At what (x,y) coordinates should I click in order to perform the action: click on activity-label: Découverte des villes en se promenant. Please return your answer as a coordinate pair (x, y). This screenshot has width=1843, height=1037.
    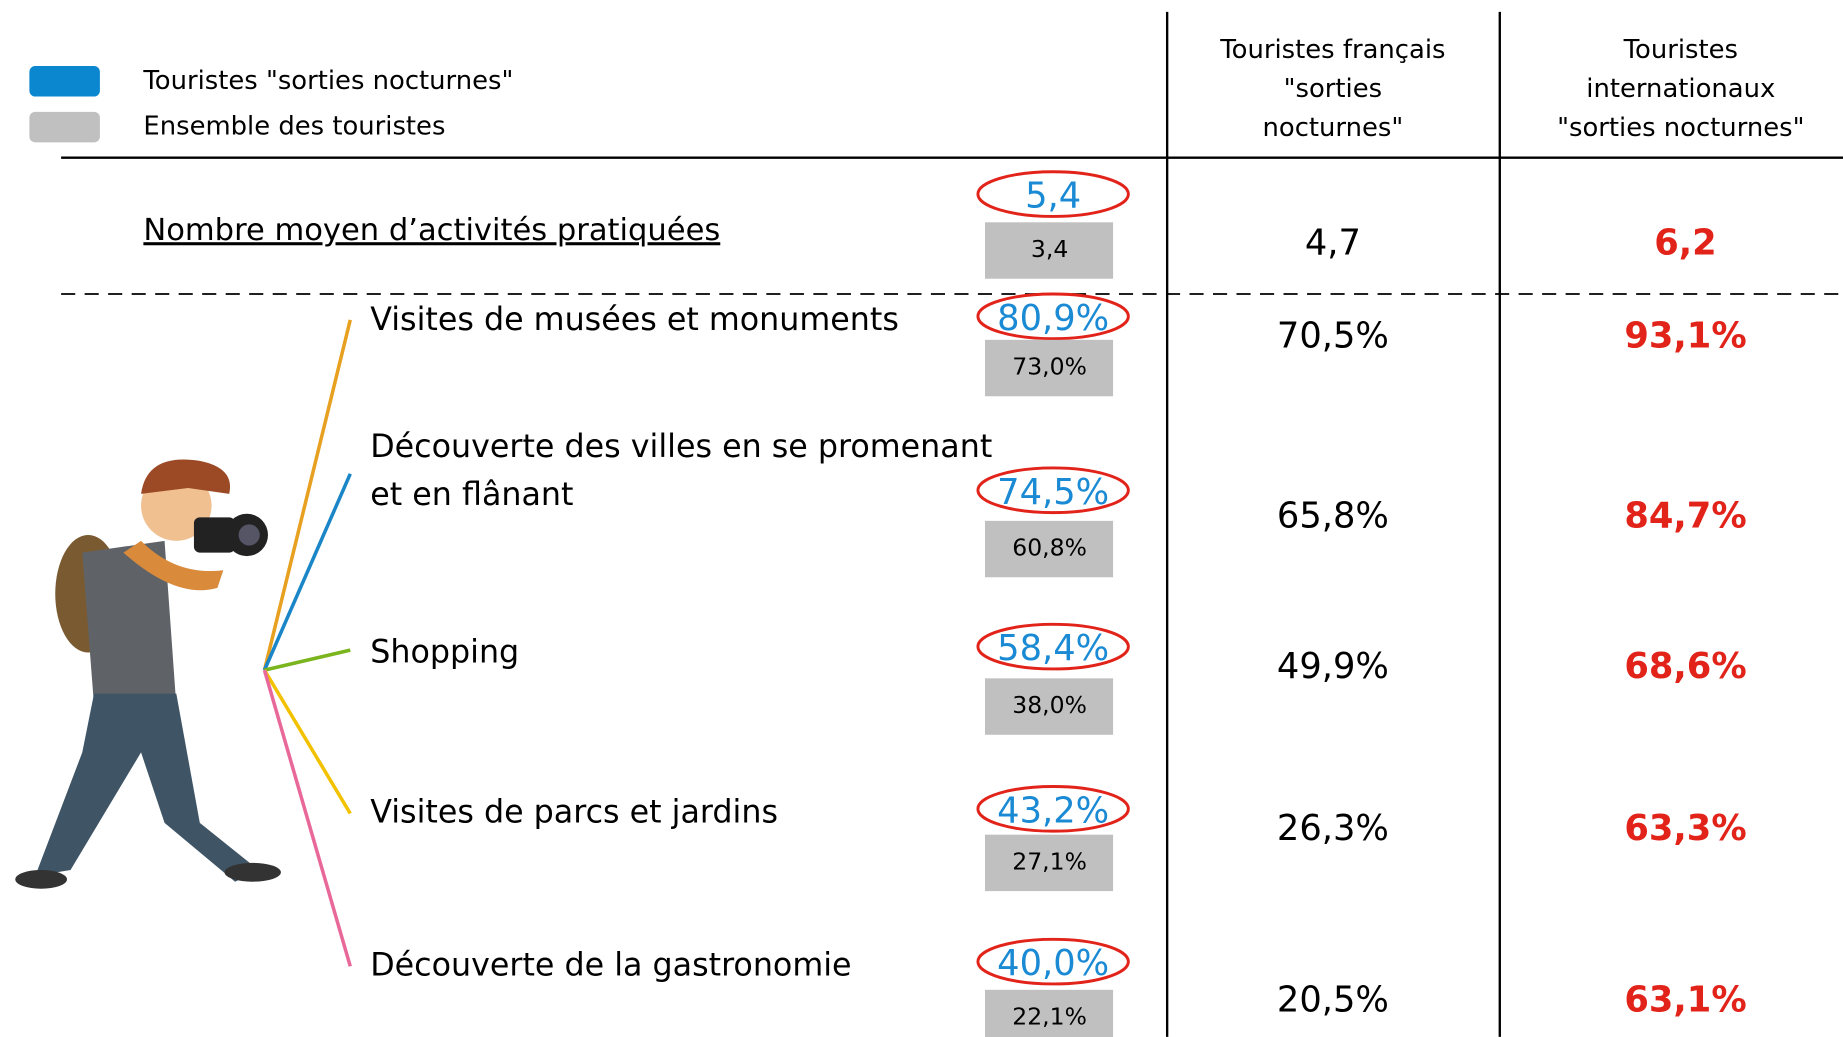
    Looking at the image, I should click on (681, 447).